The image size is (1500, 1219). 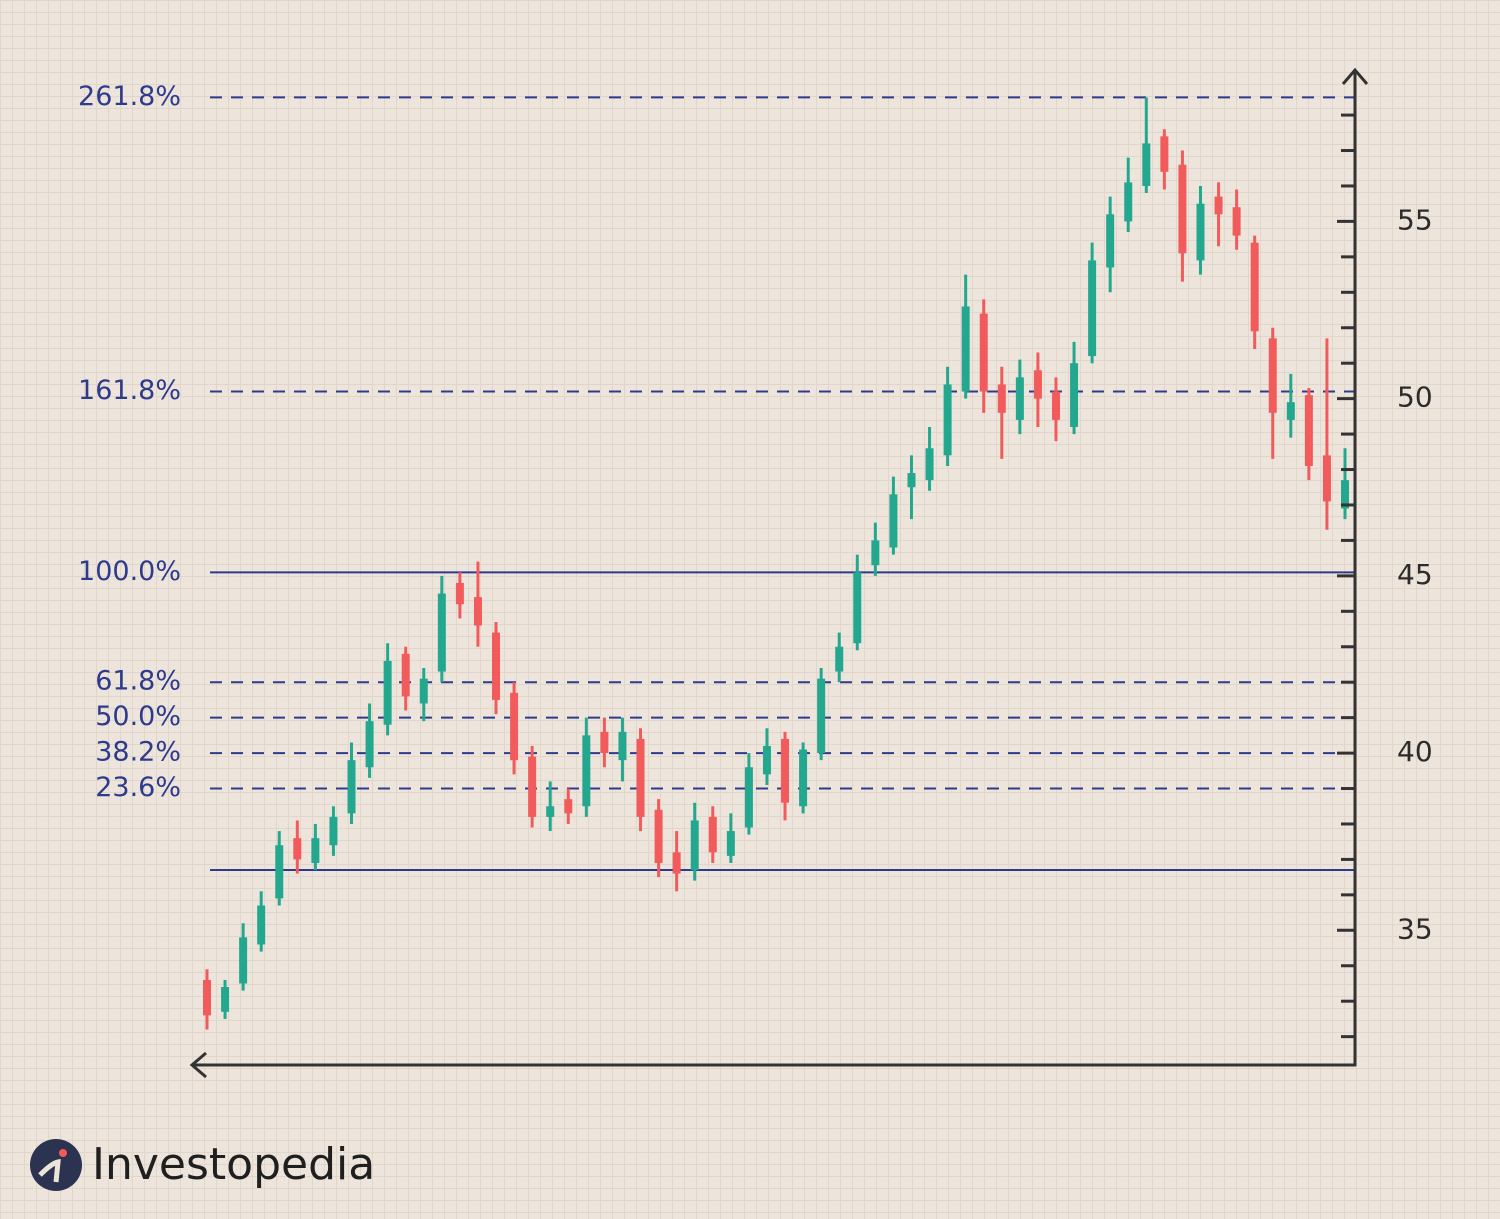 What do you see at coordinates (1415, 574) in the screenshot?
I see `y-tick-label: 45` at bounding box center [1415, 574].